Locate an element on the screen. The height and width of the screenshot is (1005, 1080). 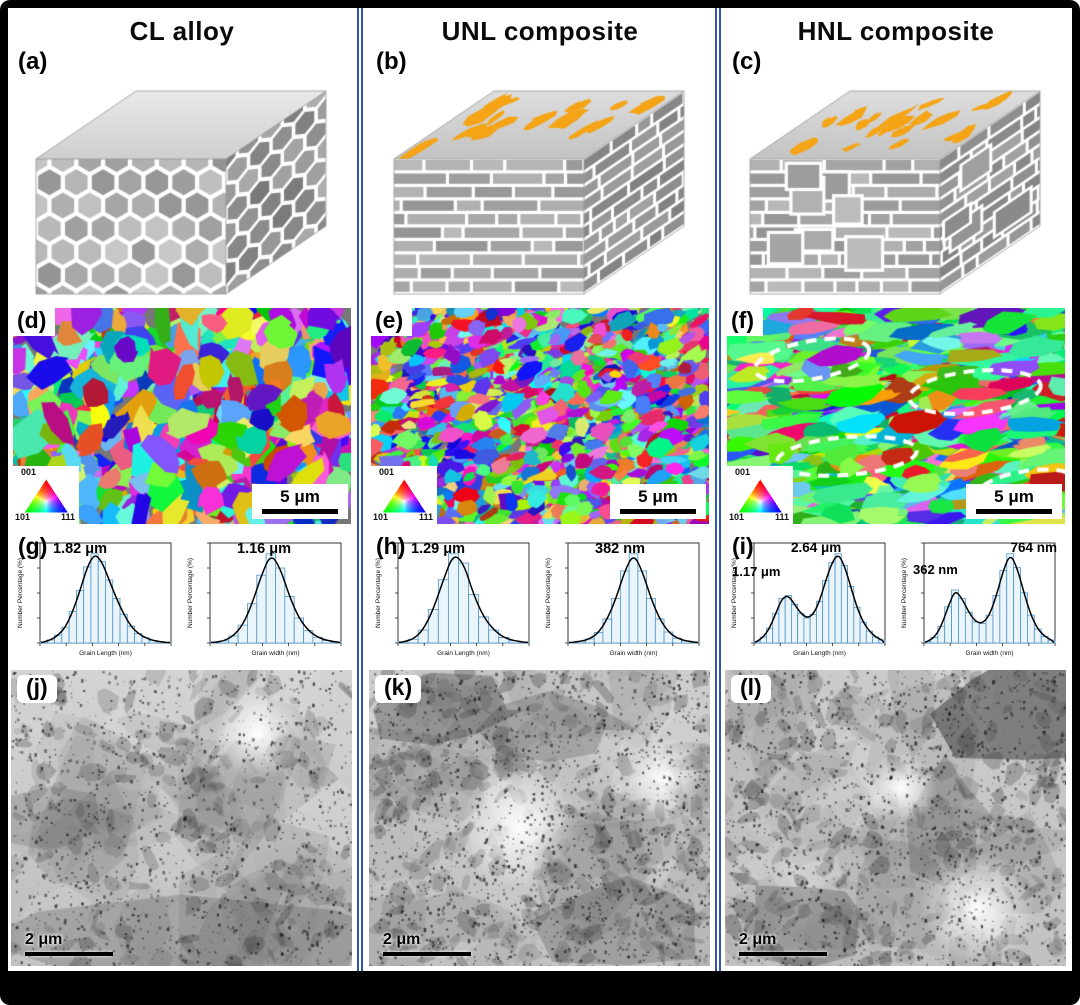
histogram-grain-width: 382 nm is located at coordinates (624, 600).